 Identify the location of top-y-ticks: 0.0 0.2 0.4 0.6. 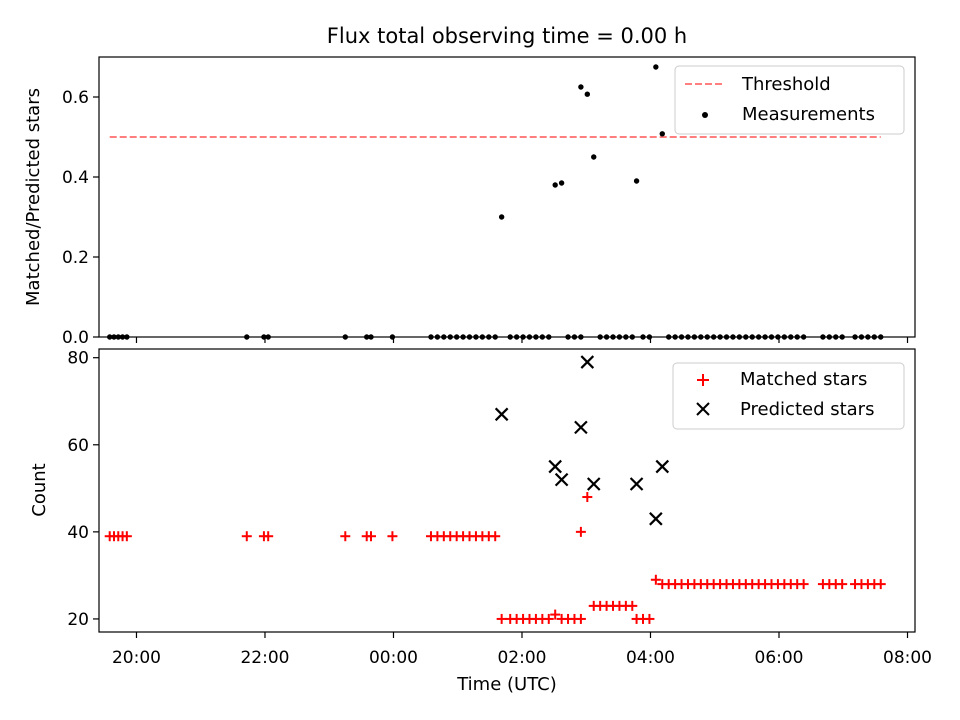
(80, 218).